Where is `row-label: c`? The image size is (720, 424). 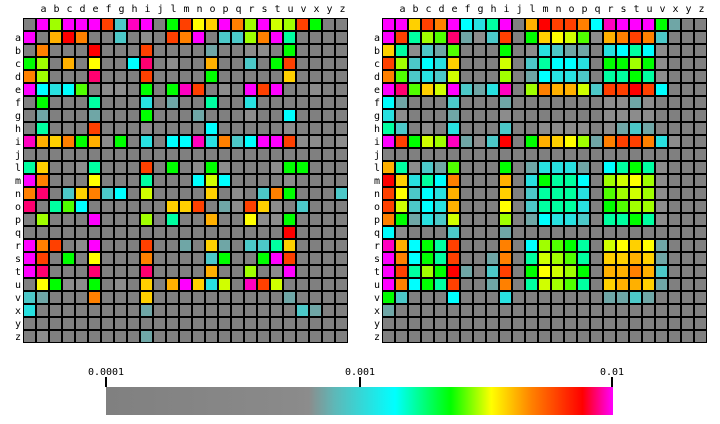
row-label: c is located at coordinates (377, 64).